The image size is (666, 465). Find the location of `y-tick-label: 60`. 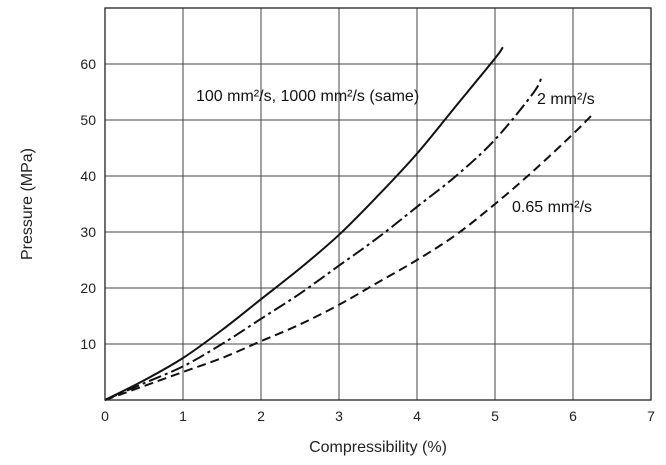

y-tick-label: 60 is located at coordinates (88, 64).